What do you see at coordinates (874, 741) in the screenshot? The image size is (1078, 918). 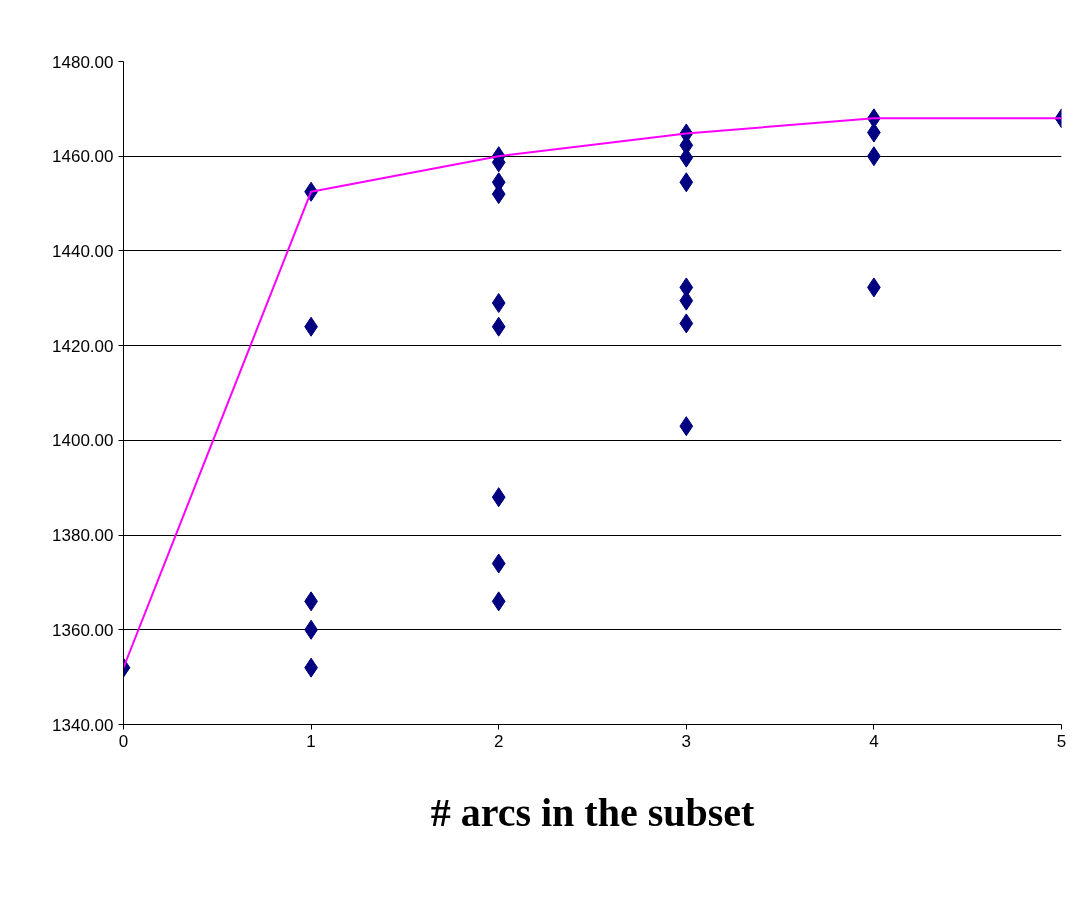 I see `x-tick-label: 4` at bounding box center [874, 741].